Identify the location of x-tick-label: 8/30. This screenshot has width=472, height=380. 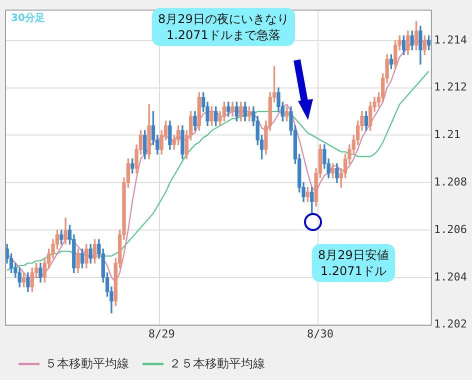
(320, 333).